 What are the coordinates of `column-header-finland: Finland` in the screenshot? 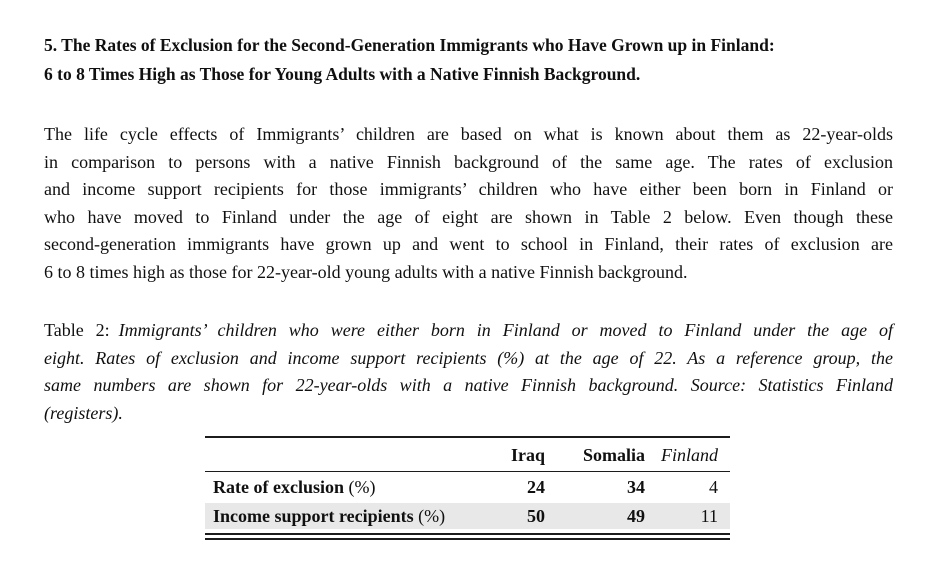 It's located at (689, 455).